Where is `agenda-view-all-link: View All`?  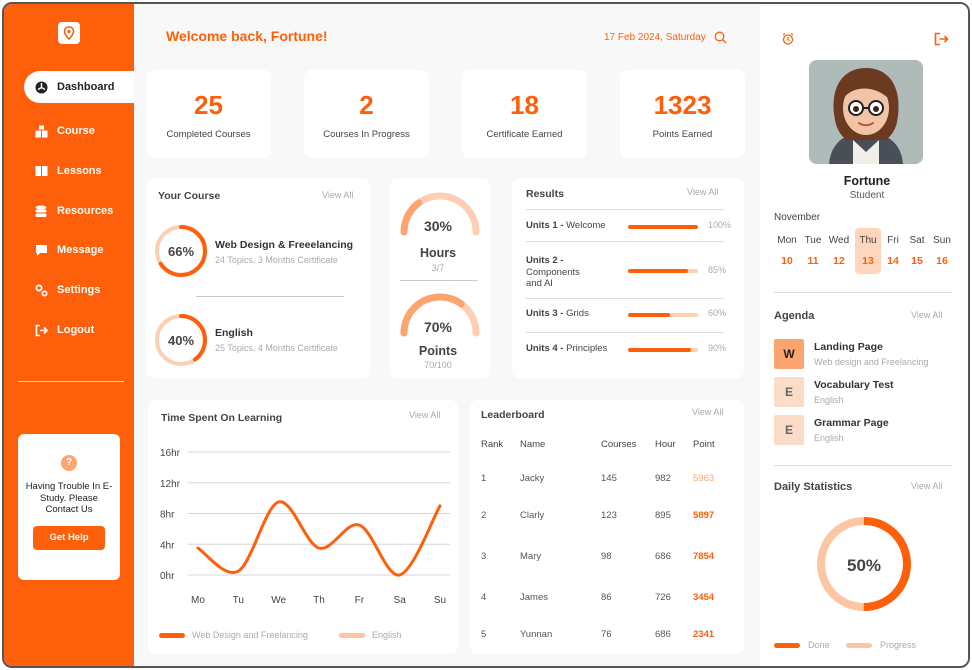 agenda-view-all-link: View All is located at coordinates (927, 315).